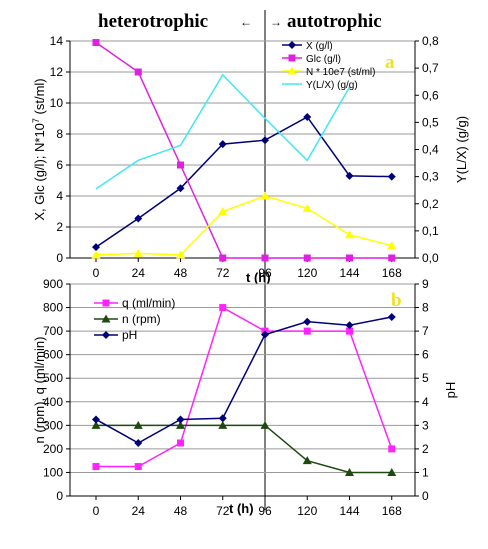  I want to click on autotrophic-label: autotrophic, so click(334, 21).